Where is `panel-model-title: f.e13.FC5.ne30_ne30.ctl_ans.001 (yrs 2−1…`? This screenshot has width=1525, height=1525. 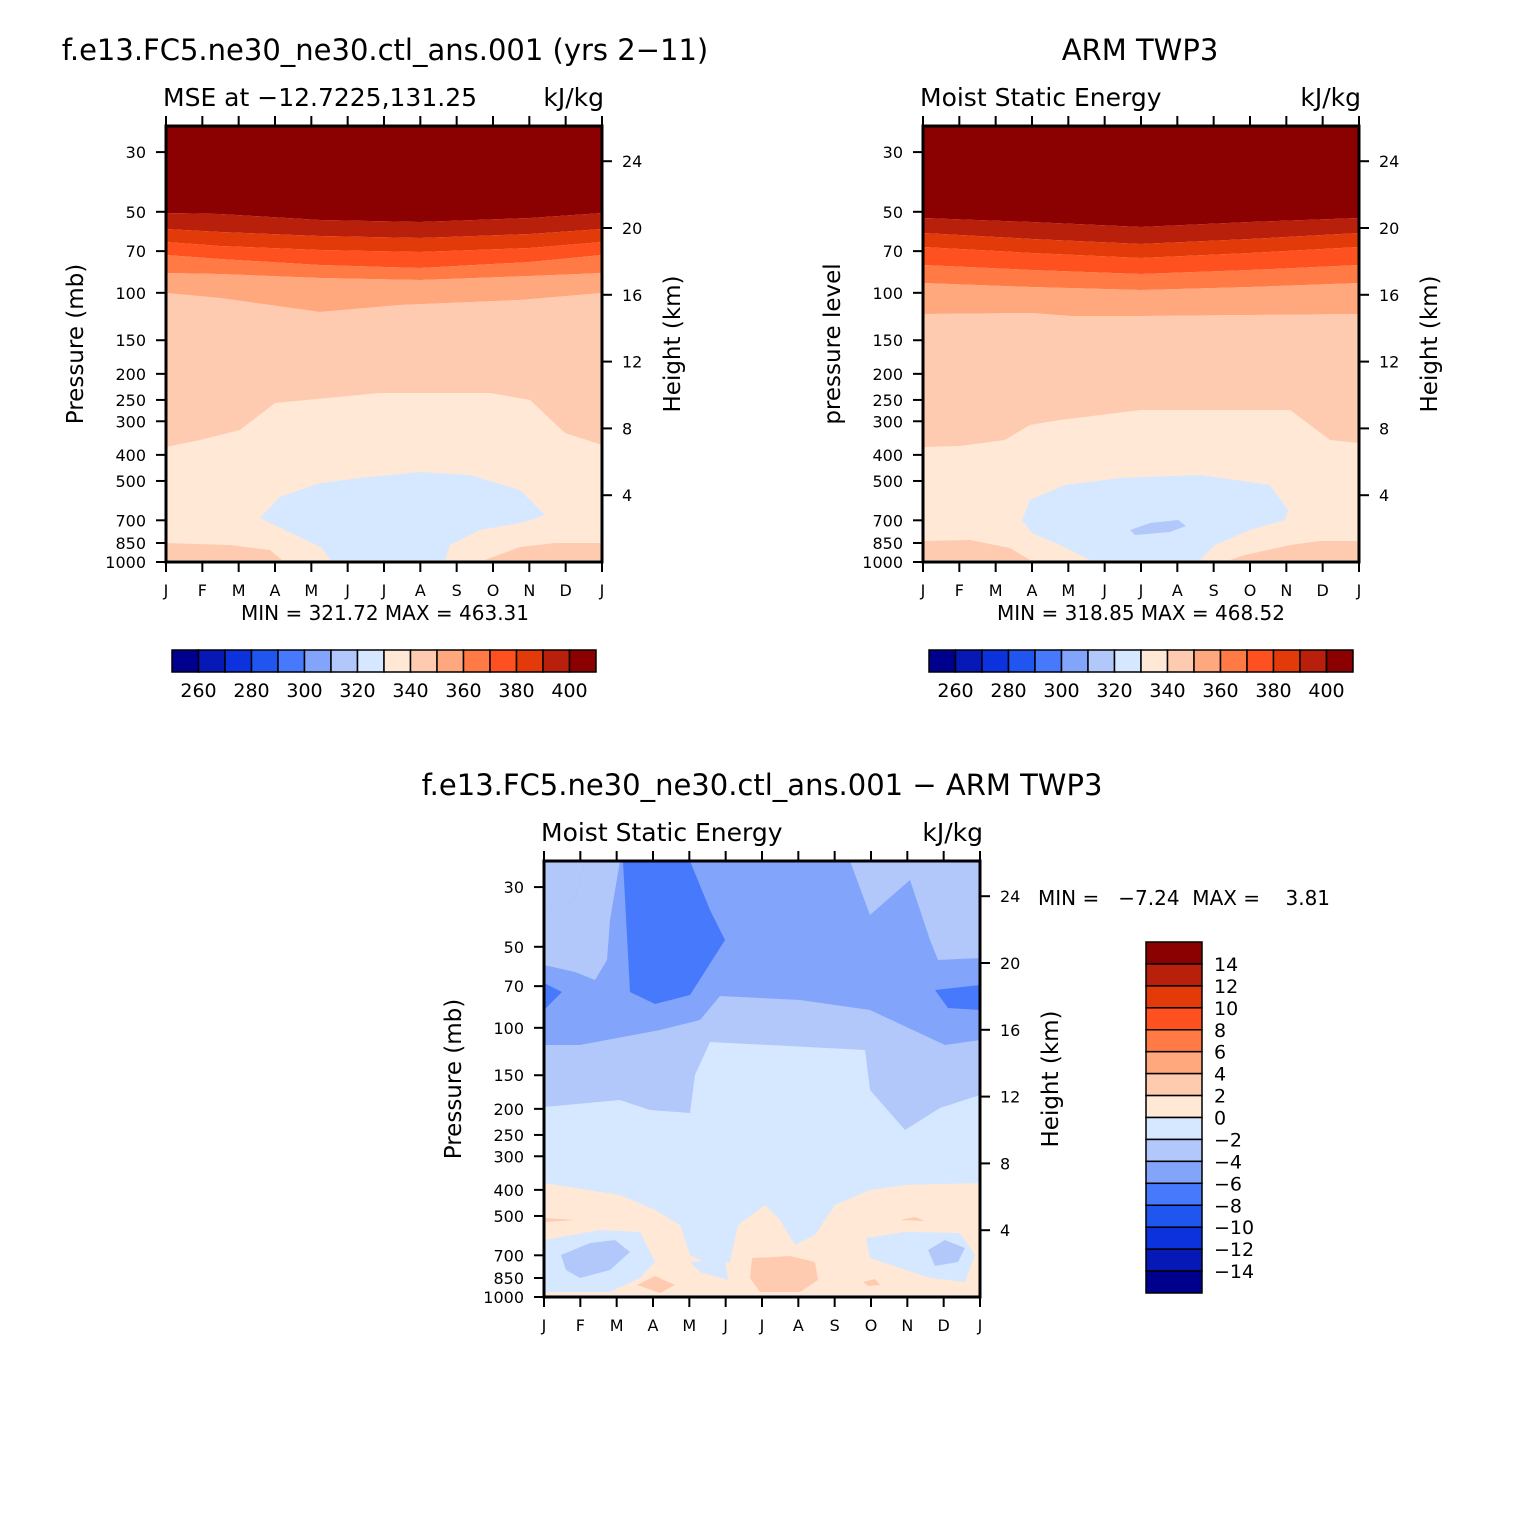 panel-model-title: f.e13.FC5.ne30_ne30.ctl_ans.001 (yrs 2−1… is located at coordinates (385, 50).